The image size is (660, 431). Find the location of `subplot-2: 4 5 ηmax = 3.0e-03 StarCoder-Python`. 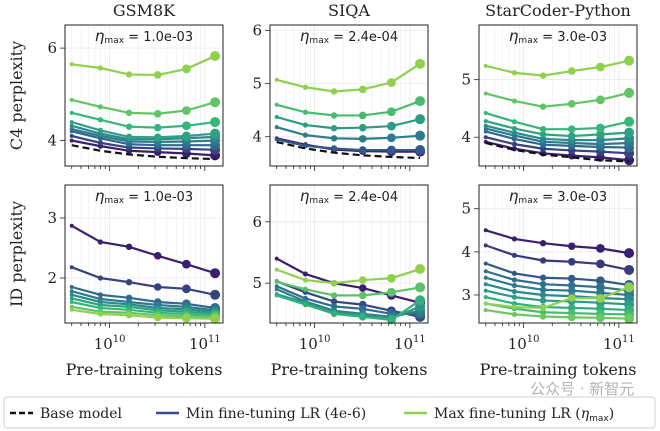

subplot-2: 4 5 ηmax = 3.0e-03 StarCoder-Python is located at coordinates (549, 86).